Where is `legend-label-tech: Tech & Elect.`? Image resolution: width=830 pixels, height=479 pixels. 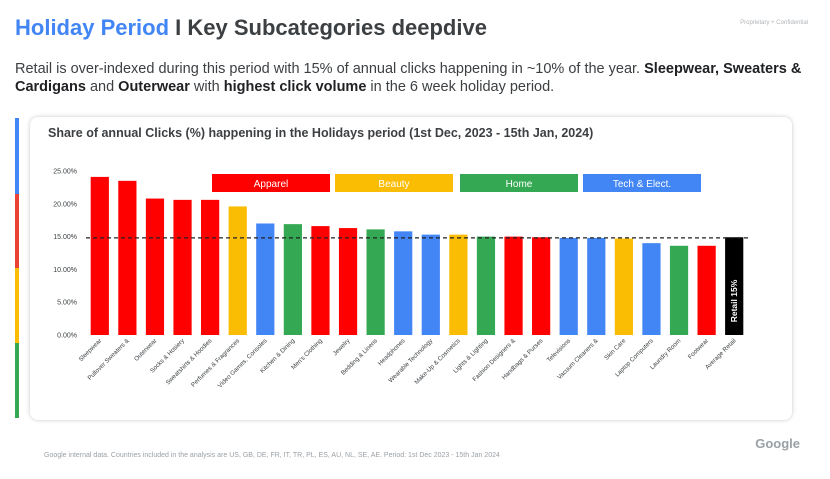
legend-label-tech: Tech & Elect. is located at coordinates (642, 184).